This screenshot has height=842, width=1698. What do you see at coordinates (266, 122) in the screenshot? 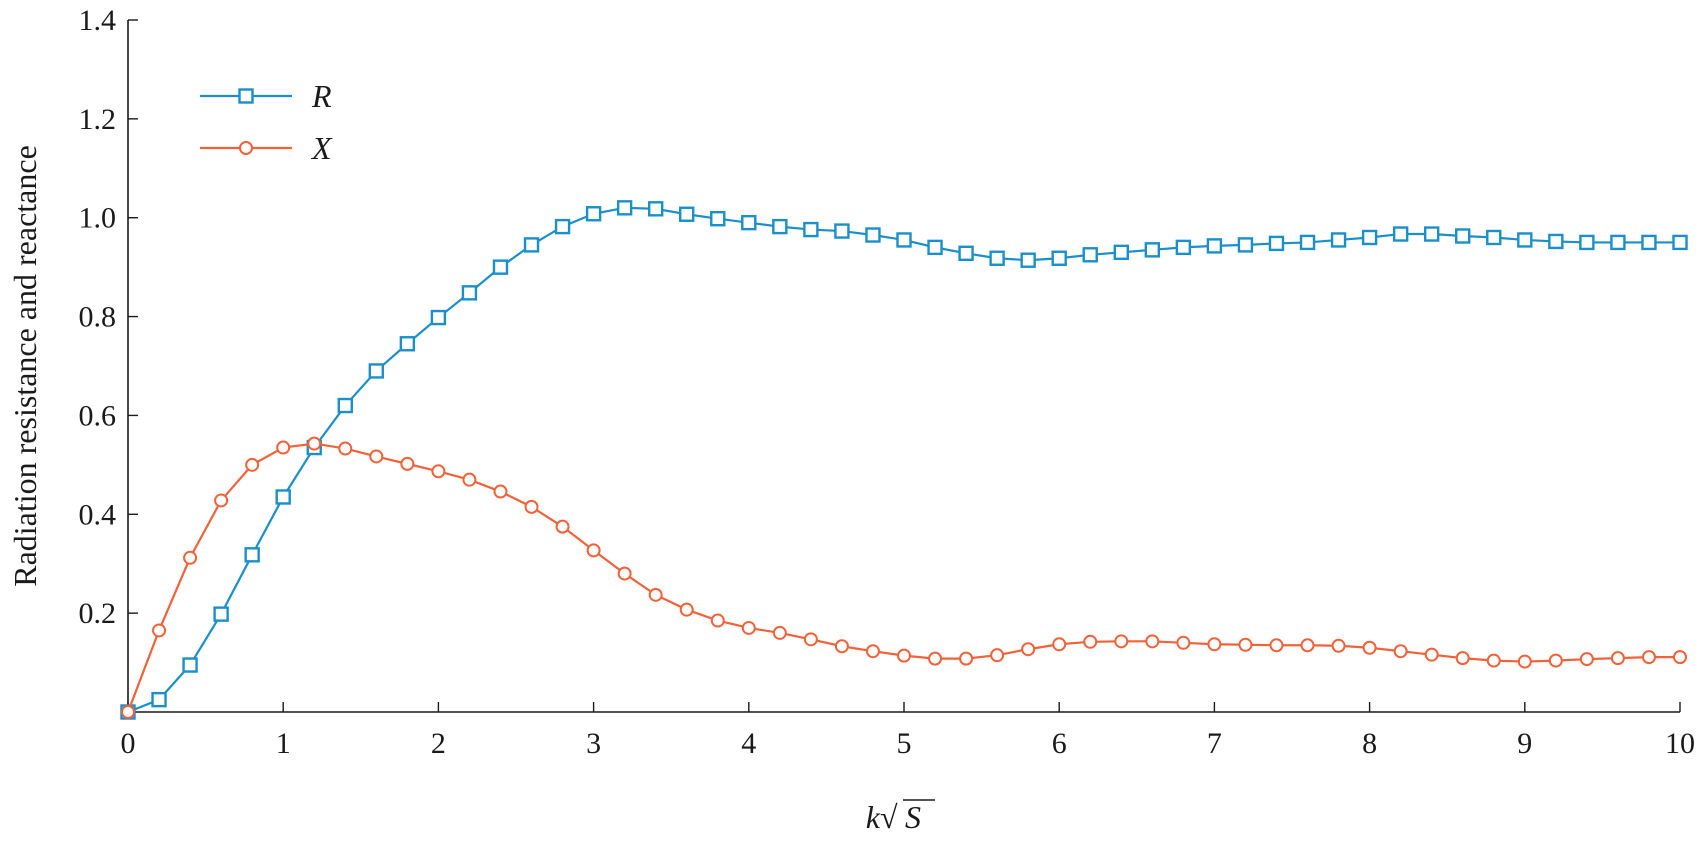
I see `legend: RX` at bounding box center [266, 122].